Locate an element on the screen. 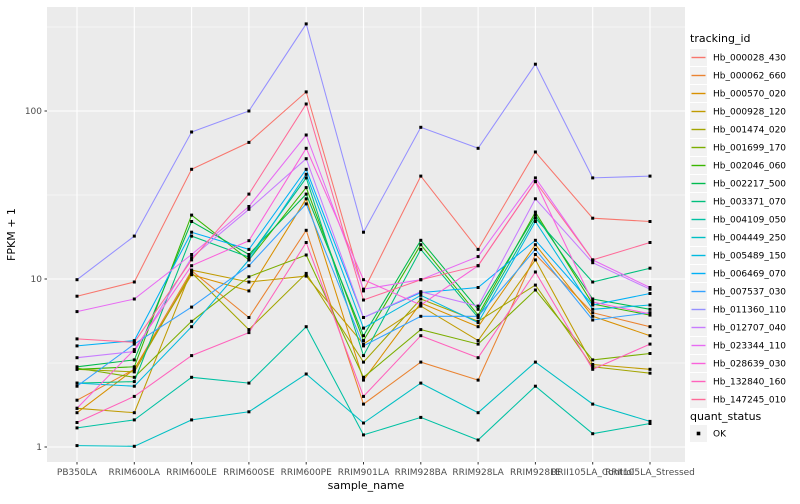 Image resolution: width=800 pixels, height=504 pixels. x-tick-label: RRIM901LA is located at coordinates (364, 473).